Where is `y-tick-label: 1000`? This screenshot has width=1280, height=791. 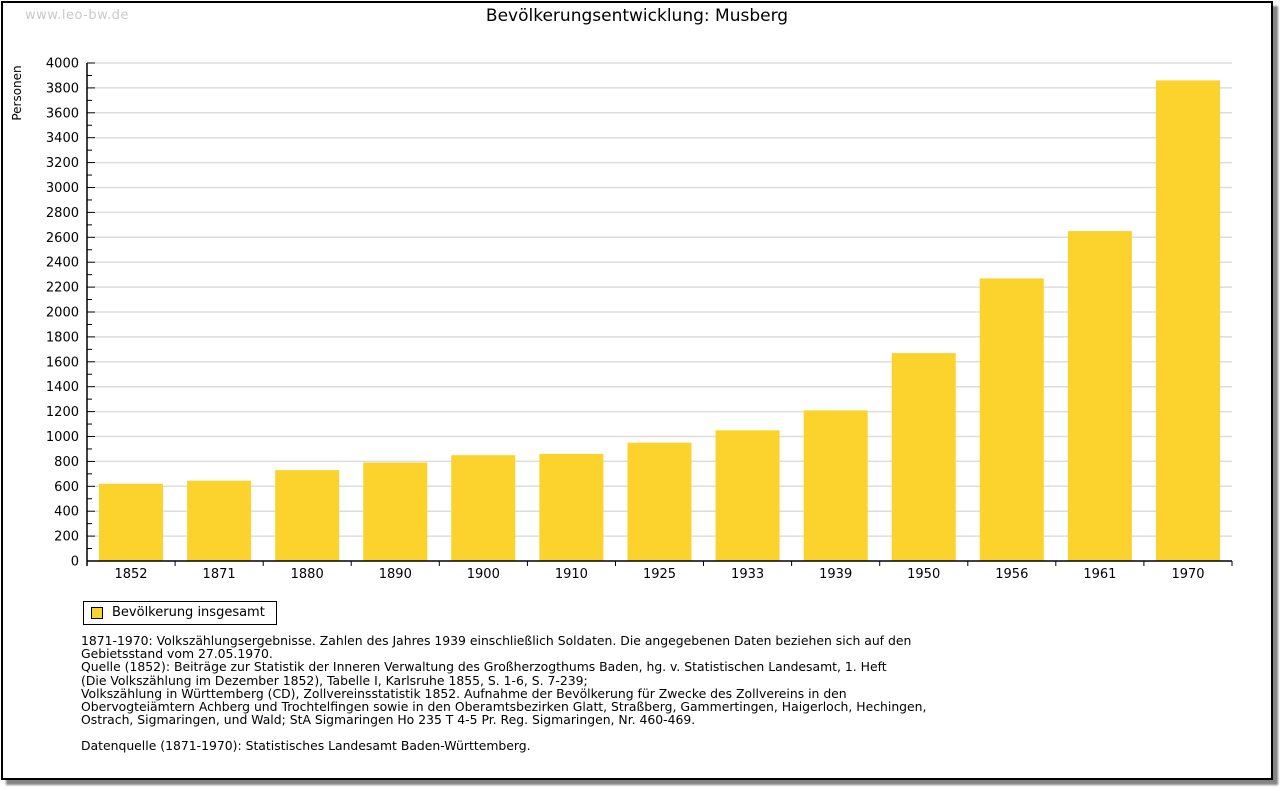
y-tick-label: 1000 is located at coordinates (62, 437).